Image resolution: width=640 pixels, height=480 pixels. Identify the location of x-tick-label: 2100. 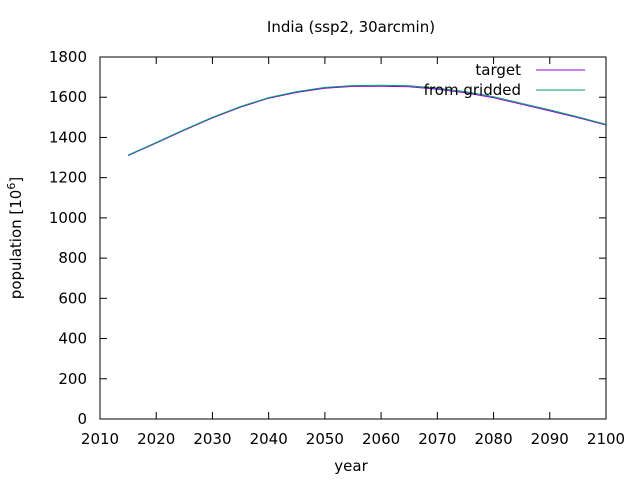
(606, 439).